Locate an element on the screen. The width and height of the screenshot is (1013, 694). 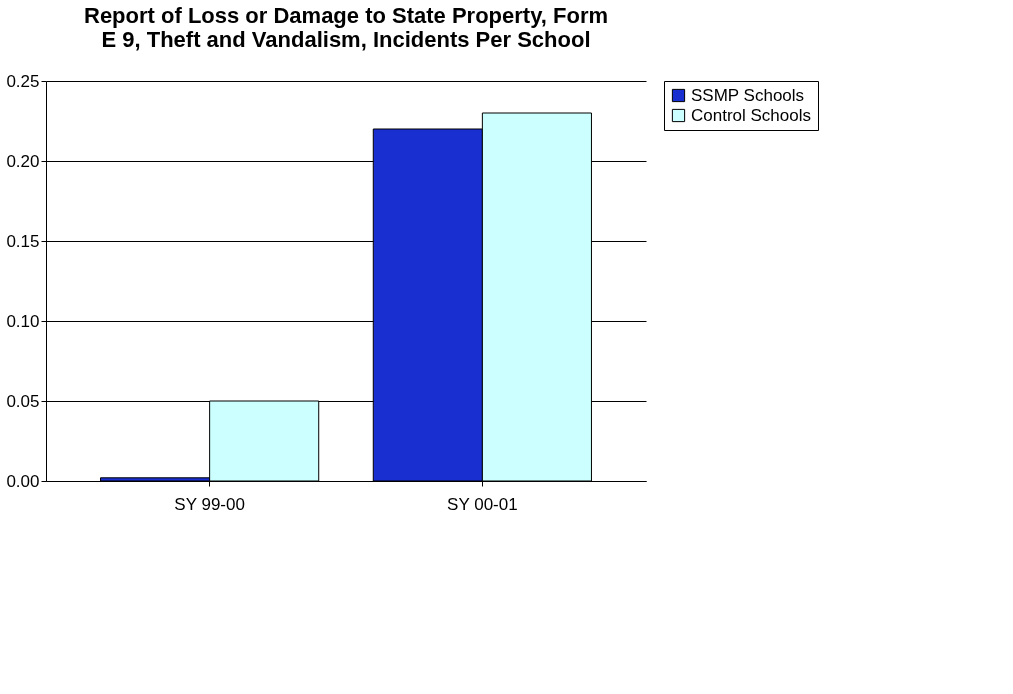
y-tick-label: 0.05 is located at coordinates (23, 401).